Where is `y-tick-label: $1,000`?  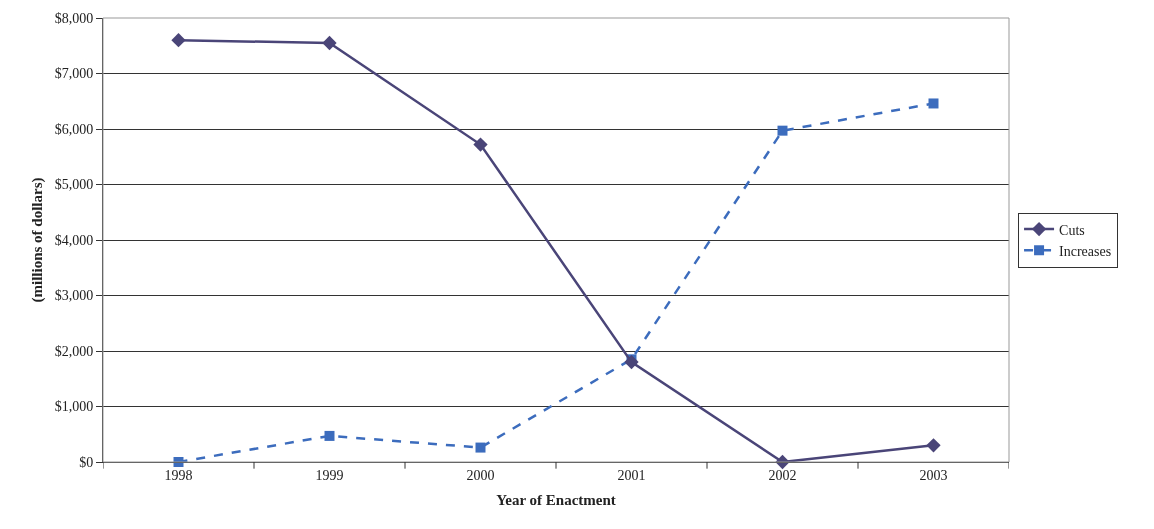
y-tick-label: $1,000 is located at coordinates (74, 407).